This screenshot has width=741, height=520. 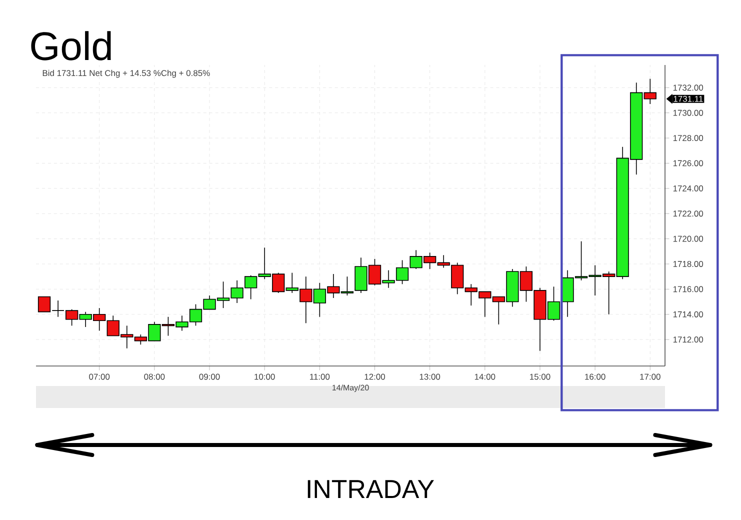 I want to click on y-tick-label: 1732.00, so click(x=688, y=87).